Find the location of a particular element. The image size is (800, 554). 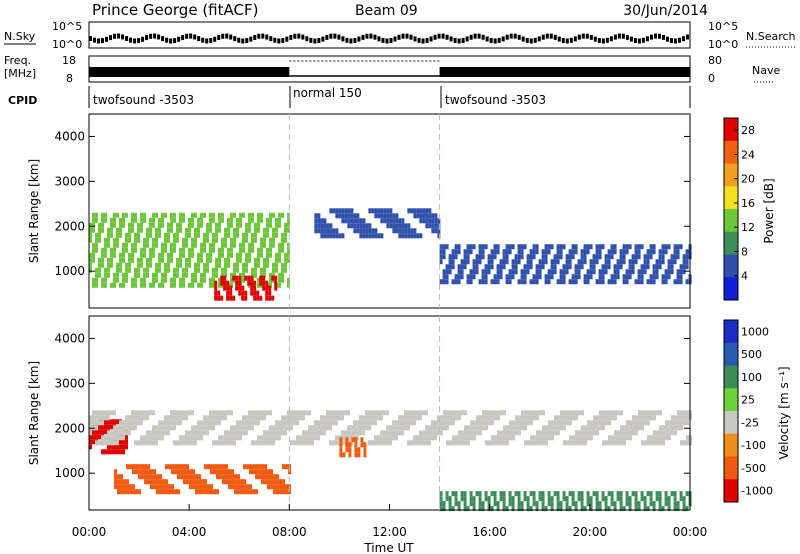

noise-left-label: N.Sky is located at coordinates (20, 36).